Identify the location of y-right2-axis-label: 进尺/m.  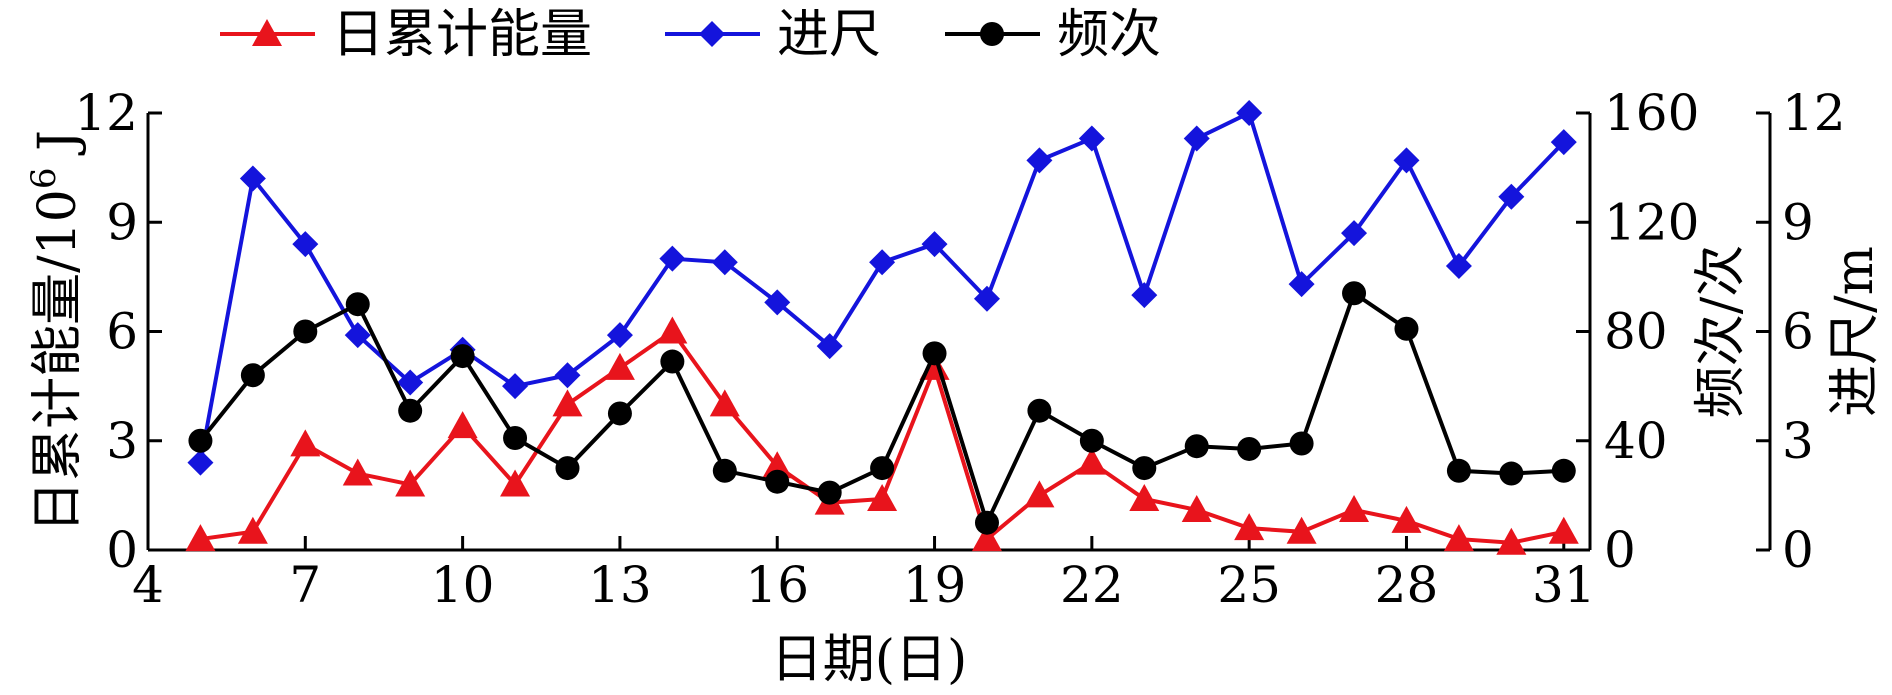
(1855, 331).